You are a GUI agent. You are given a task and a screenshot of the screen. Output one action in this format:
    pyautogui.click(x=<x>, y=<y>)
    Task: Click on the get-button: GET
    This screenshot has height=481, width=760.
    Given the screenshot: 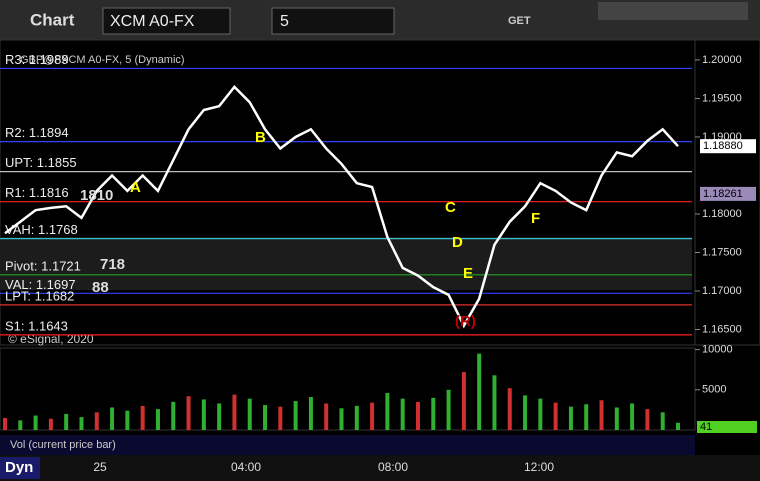 What is the action you would take?
    pyautogui.click(x=519, y=21)
    